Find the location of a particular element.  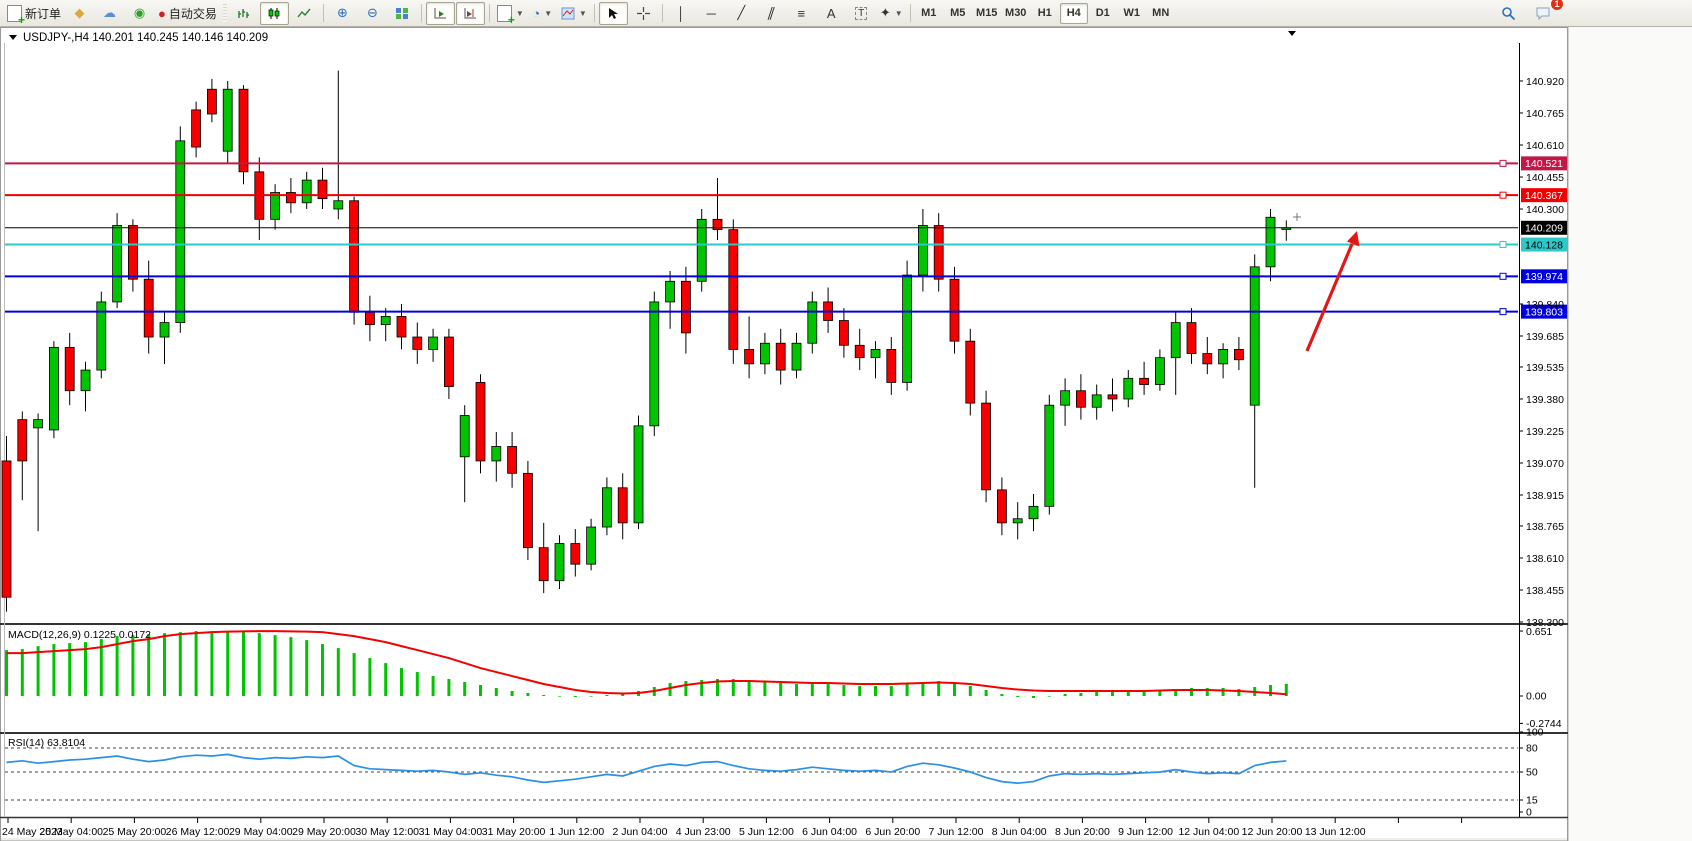

bar-chart-button is located at coordinates (244, 13).